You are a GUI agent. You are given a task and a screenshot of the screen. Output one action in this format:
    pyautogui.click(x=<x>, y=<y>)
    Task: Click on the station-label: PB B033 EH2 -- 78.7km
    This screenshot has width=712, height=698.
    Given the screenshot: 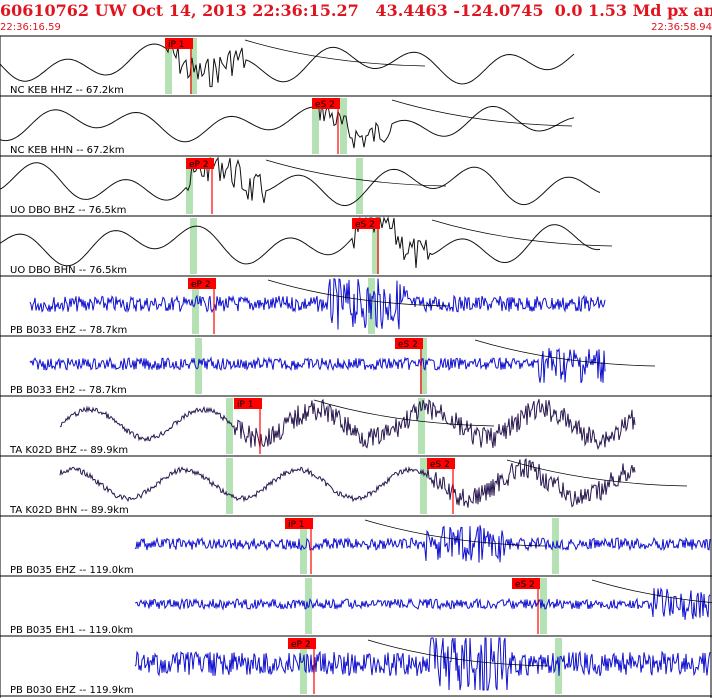 What is the action you would take?
    pyautogui.click(x=68, y=390)
    